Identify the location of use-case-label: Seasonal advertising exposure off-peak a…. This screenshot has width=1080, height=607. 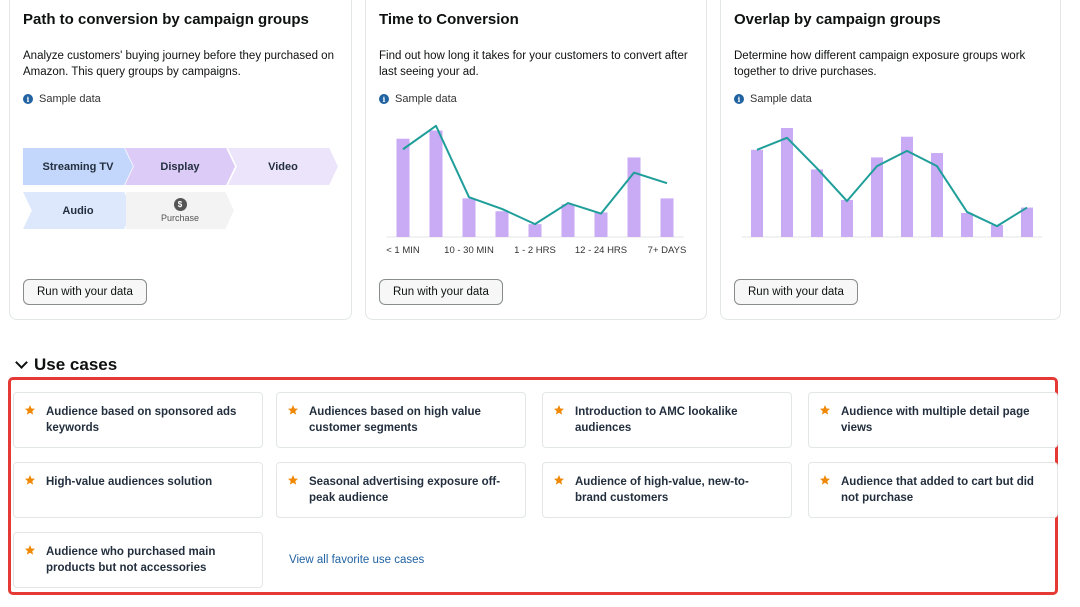
(405, 490).